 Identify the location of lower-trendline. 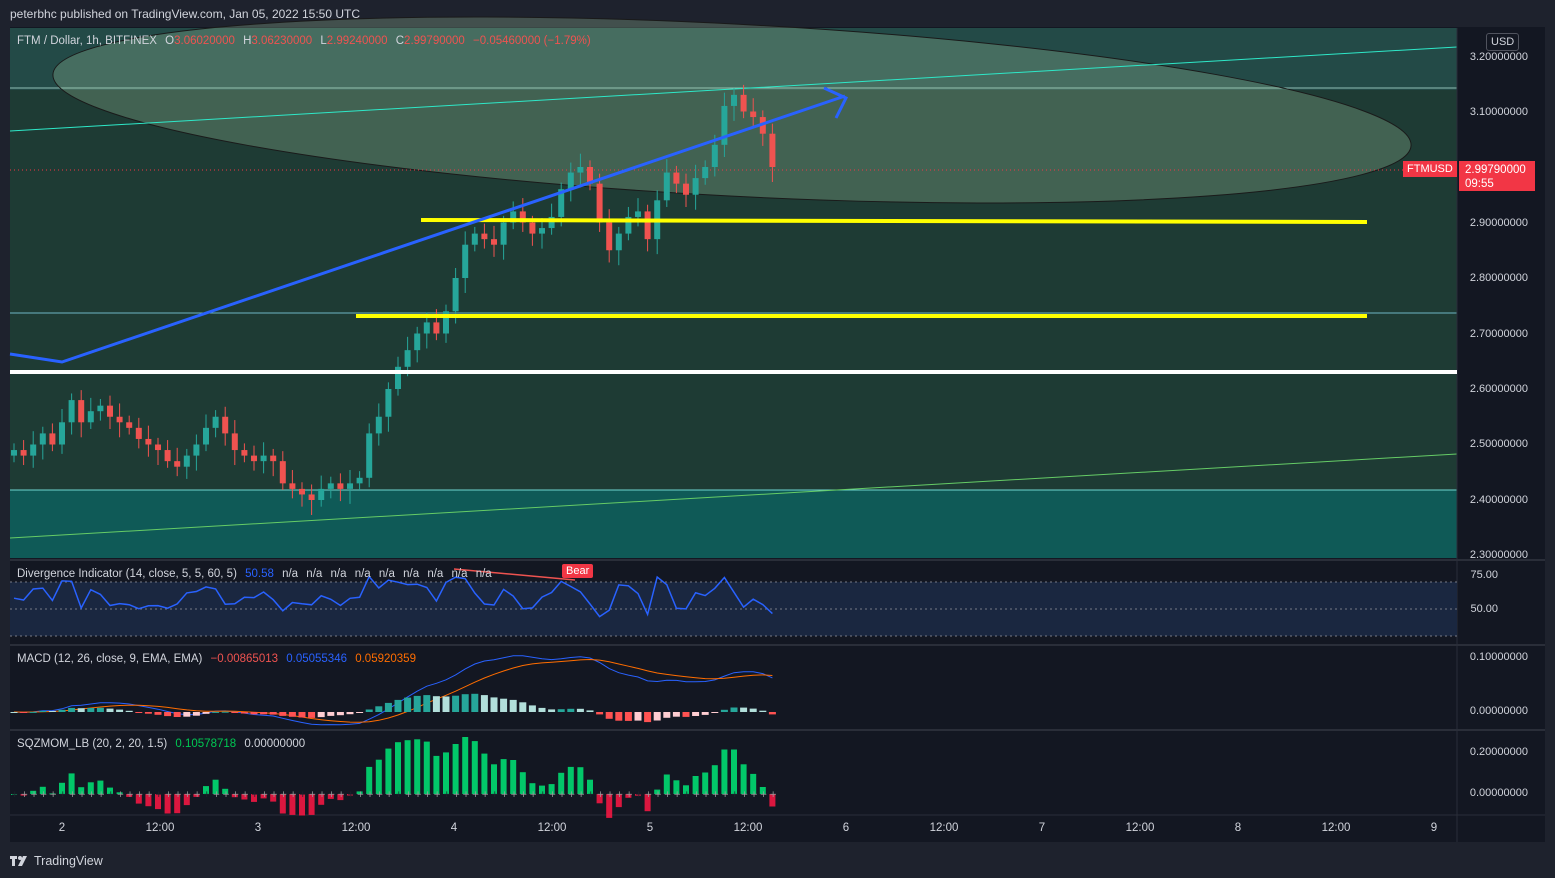
(733, 496).